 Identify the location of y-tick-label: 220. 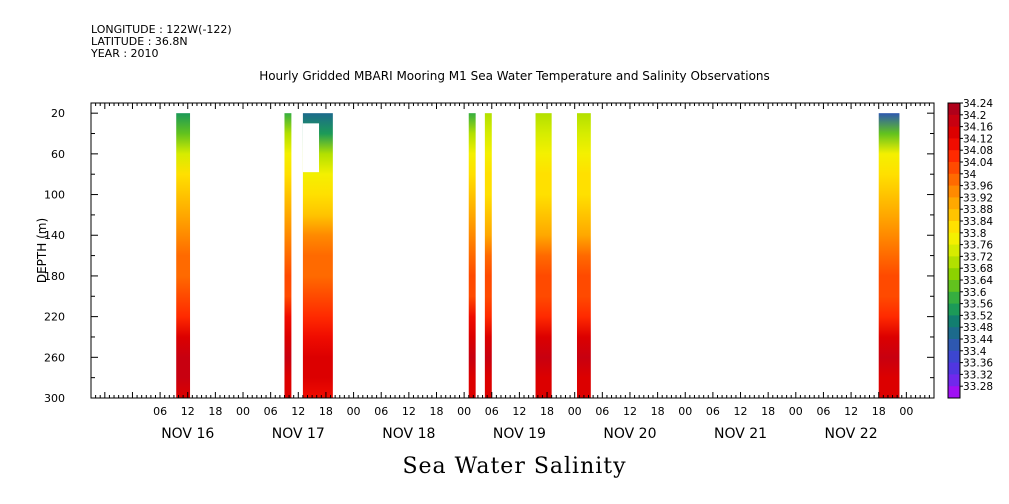
(54, 317).